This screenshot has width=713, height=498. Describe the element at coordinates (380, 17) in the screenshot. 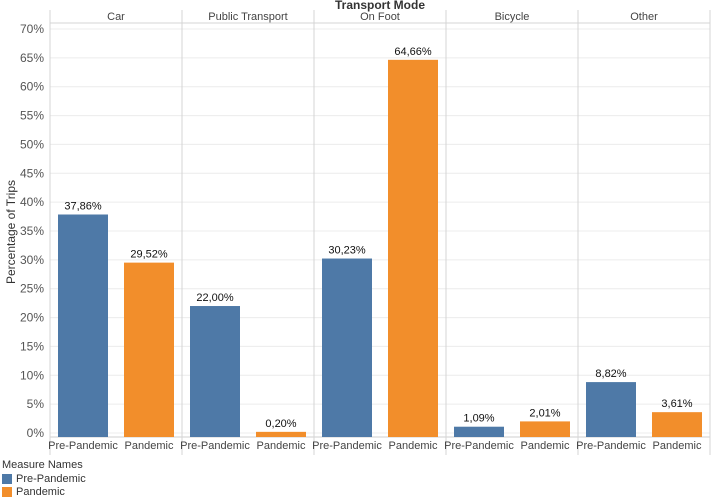

I see `category-header: On Foot` at that location.